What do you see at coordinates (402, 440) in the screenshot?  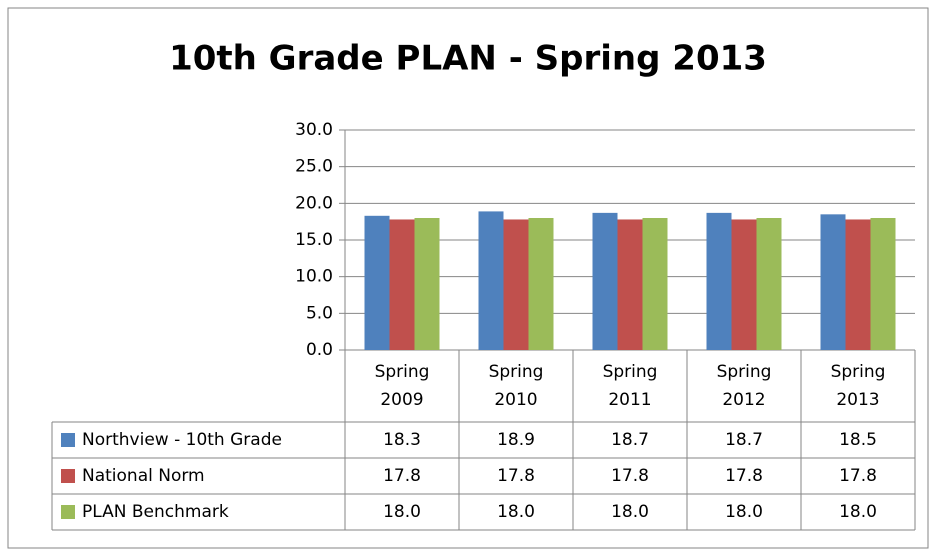 I see `table-value: 18.3` at bounding box center [402, 440].